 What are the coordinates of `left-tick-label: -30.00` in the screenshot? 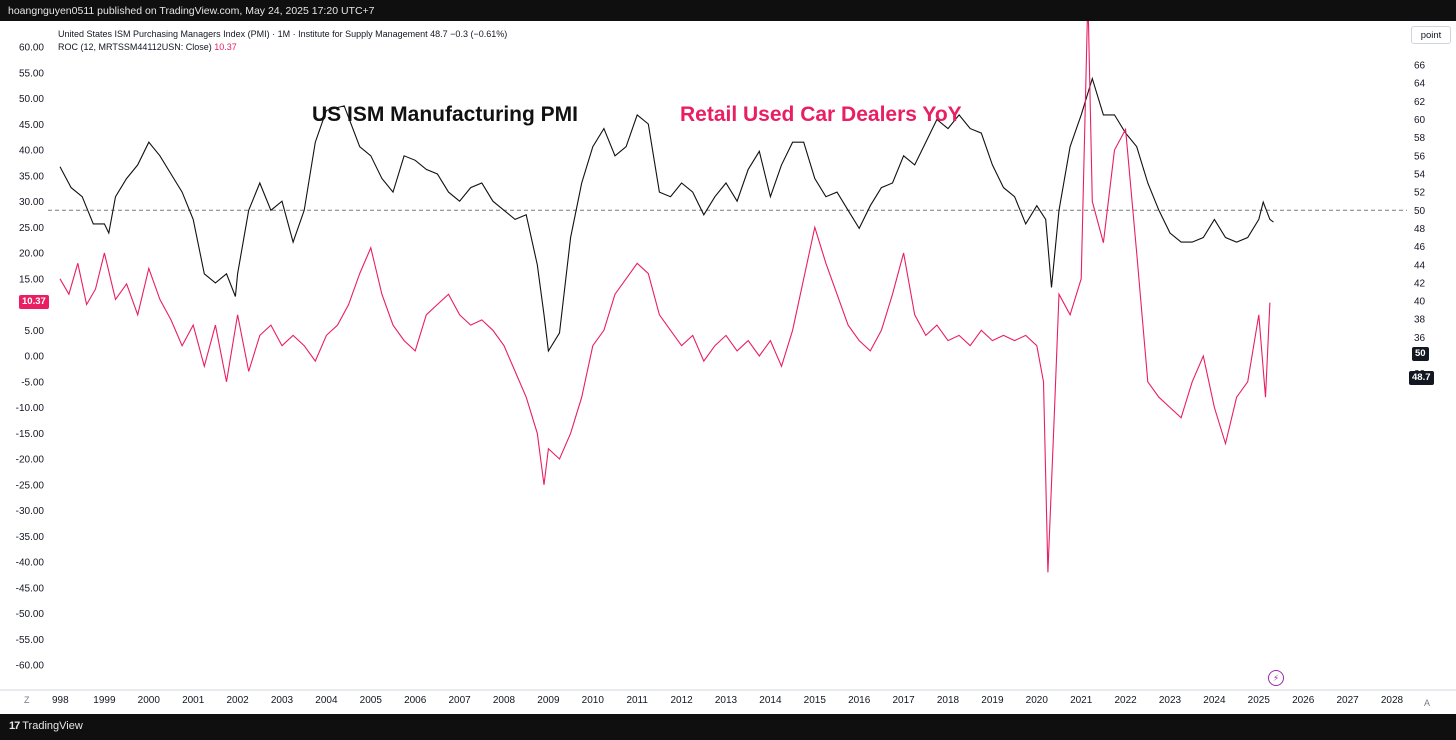 It's located at (30, 511).